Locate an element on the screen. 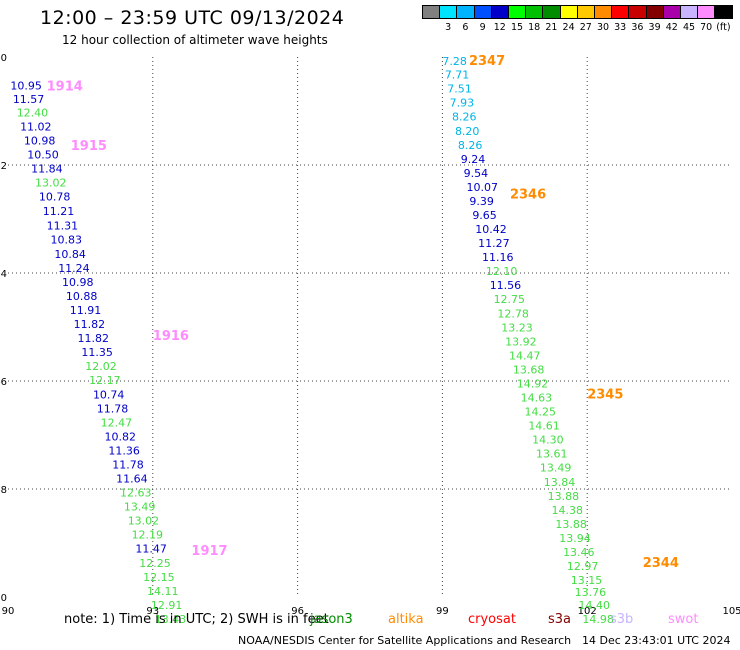  scale-label: 70 is located at coordinates (706, 27).